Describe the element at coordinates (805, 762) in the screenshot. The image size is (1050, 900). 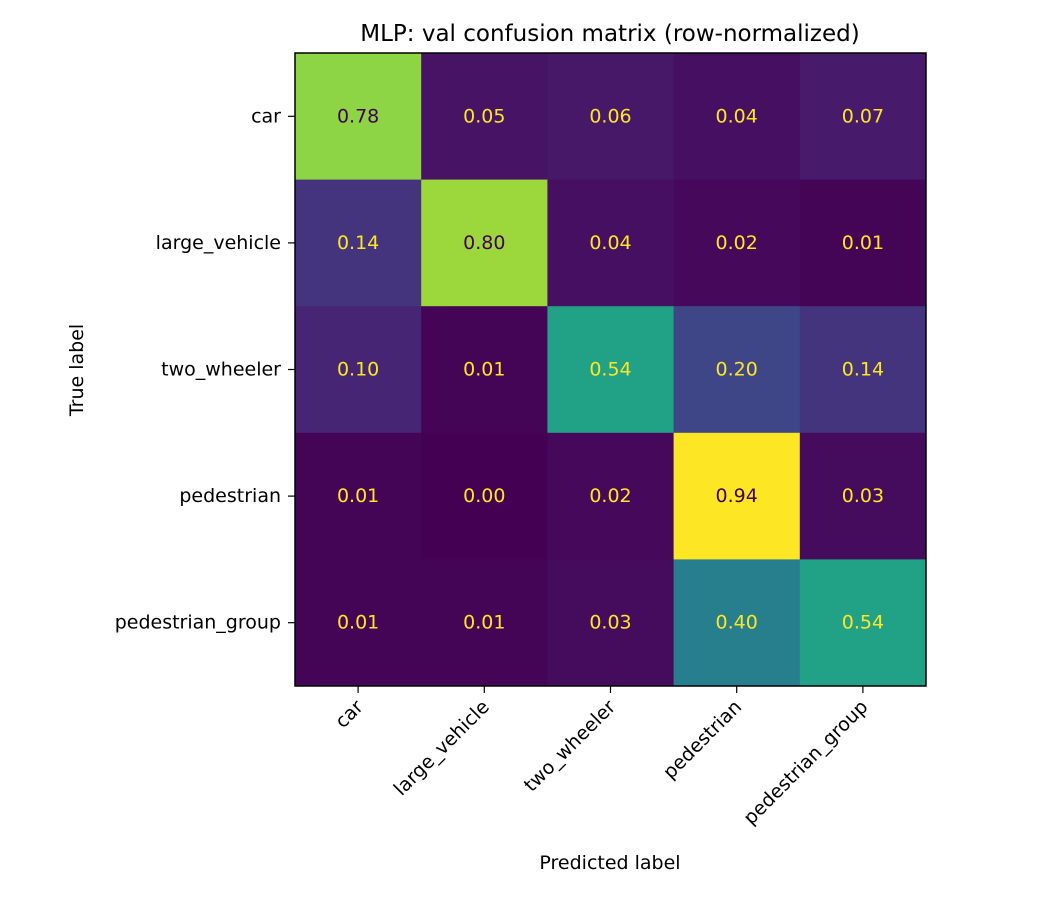
I see `x-tick-label: pedestrian_group` at that location.